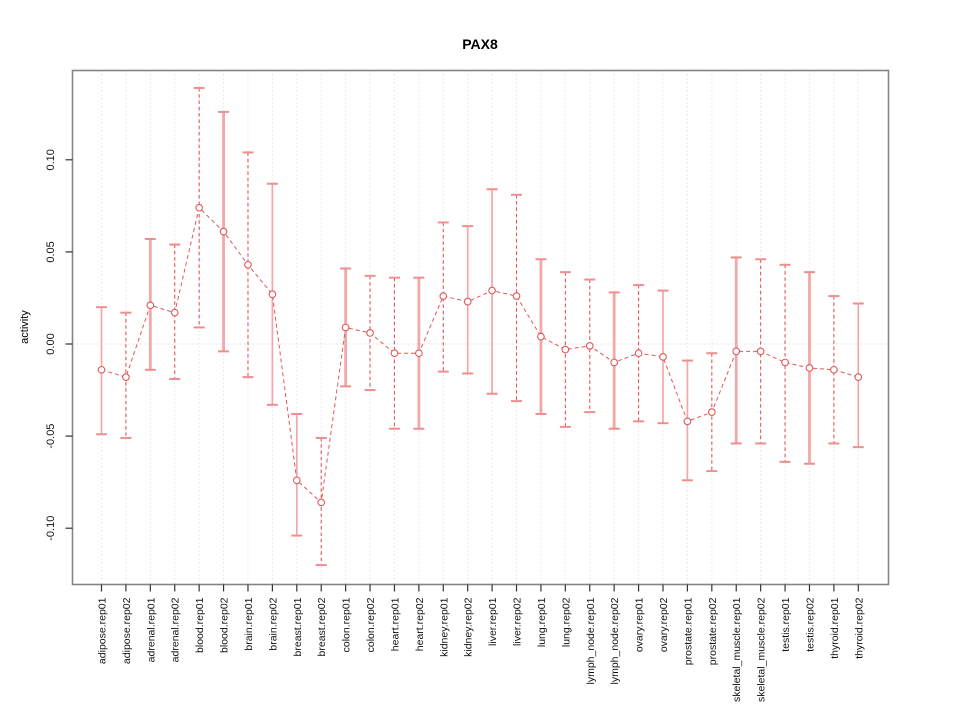 The image size is (960, 720). I want to click on x-tick-label: adrenal.rep02, so click(176, 629).